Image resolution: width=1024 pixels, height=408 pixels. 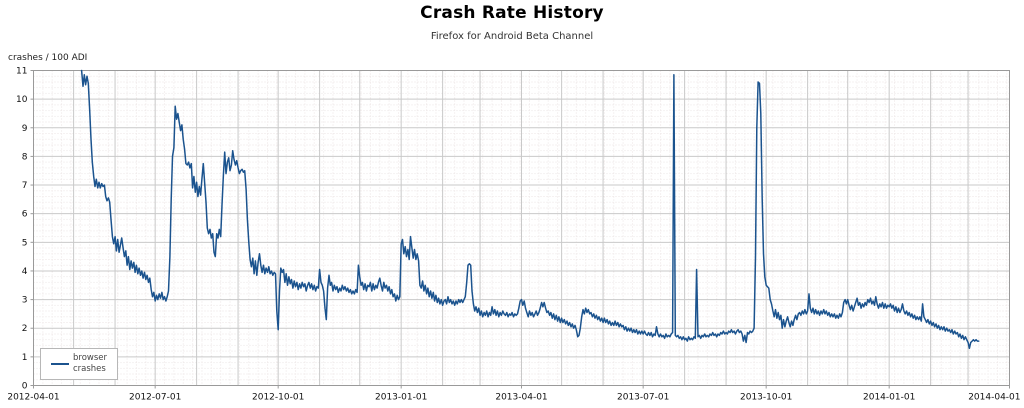 What do you see at coordinates (25, 329) in the screenshot?
I see `svg-text: 2` at bounding box center [25, 329].